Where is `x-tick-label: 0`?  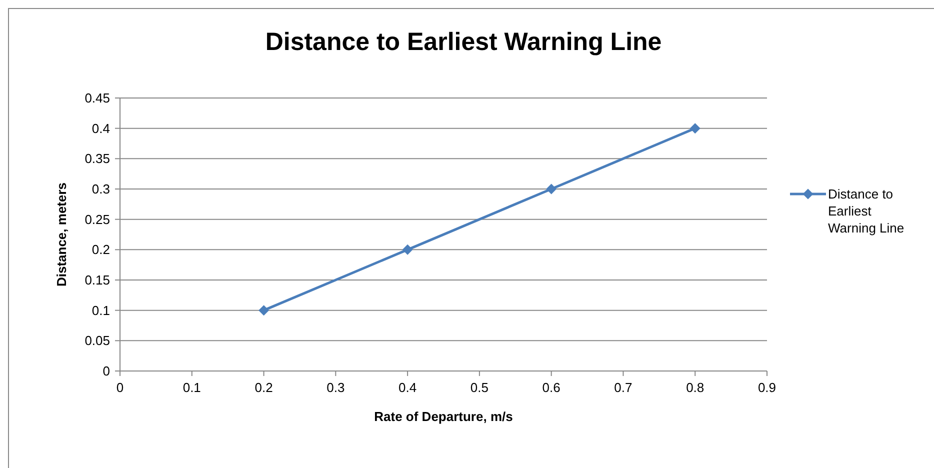 x-tick-label: 0 is located at coordinates (120, 387).